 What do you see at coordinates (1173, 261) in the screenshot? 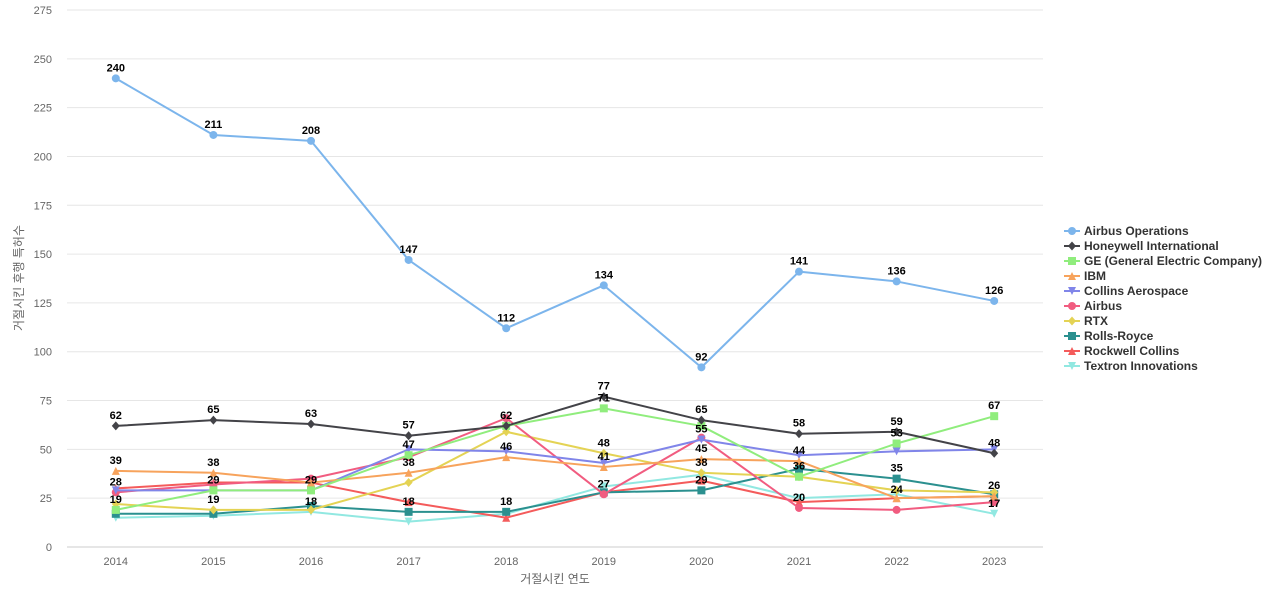
I see `legend-label: GE (General Electric Company)` at bounding box center [1173, 261].